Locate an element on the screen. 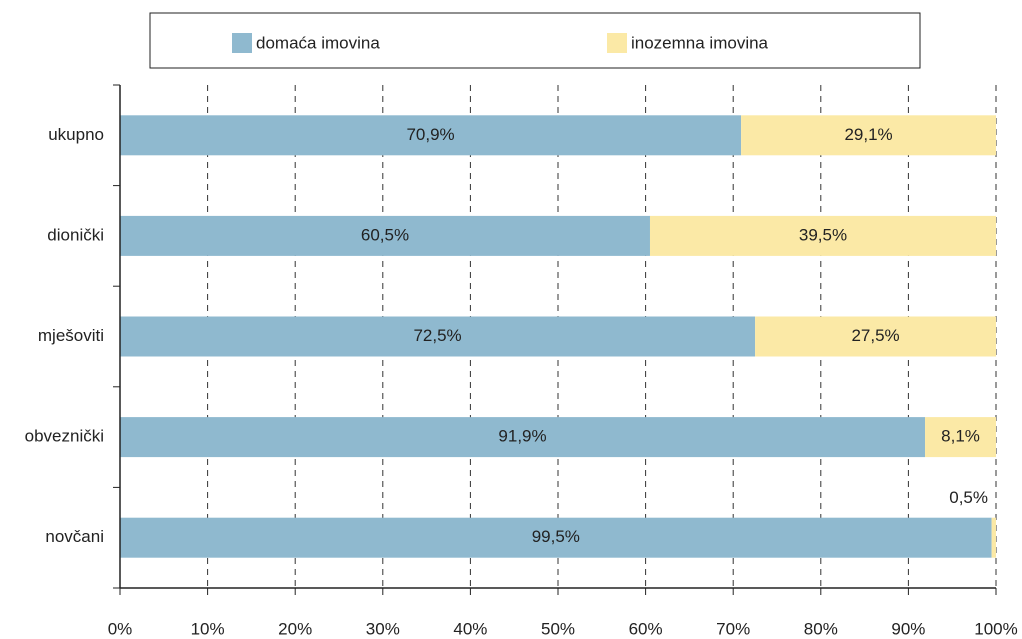 The height and width of the screenshot is (639, 1022). x-tick-label: 90% is located at coordinates (908, 628).